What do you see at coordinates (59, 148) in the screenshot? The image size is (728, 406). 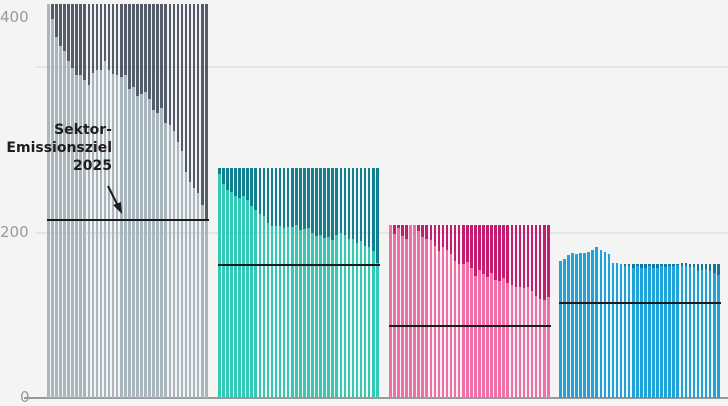 I see `annotation-line-2: Emissionsziel` at bounding box center [59, 148].